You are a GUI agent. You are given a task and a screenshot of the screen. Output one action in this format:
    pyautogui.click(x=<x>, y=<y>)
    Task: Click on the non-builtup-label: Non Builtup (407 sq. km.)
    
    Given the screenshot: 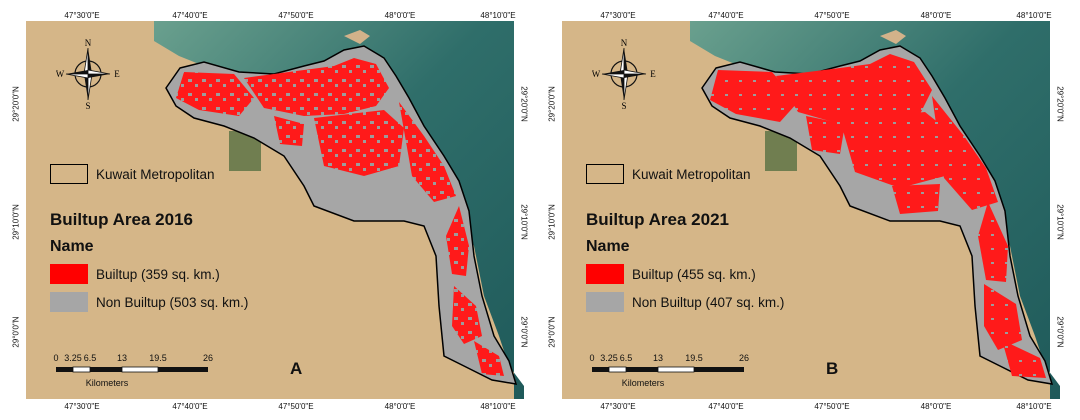 What is the action you would take?
    pyautogui.click(x=708, y=302)
    